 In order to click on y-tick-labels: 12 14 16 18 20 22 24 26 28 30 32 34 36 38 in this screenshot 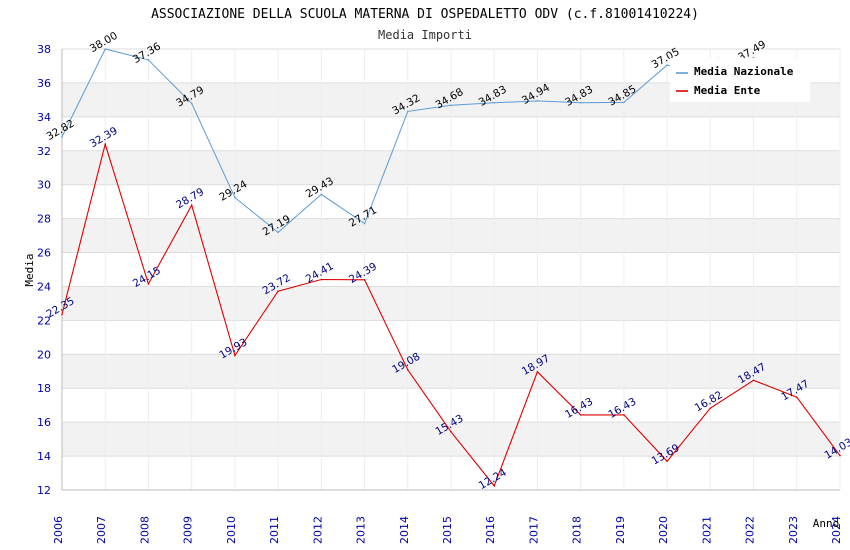, I will do `click(44, 270)`.